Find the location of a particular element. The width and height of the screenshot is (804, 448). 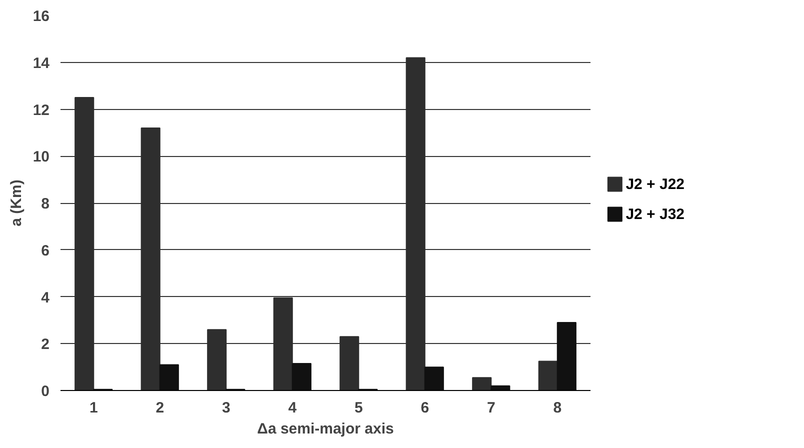

x-tick-label: 4 is located at coordinates (293, 408).